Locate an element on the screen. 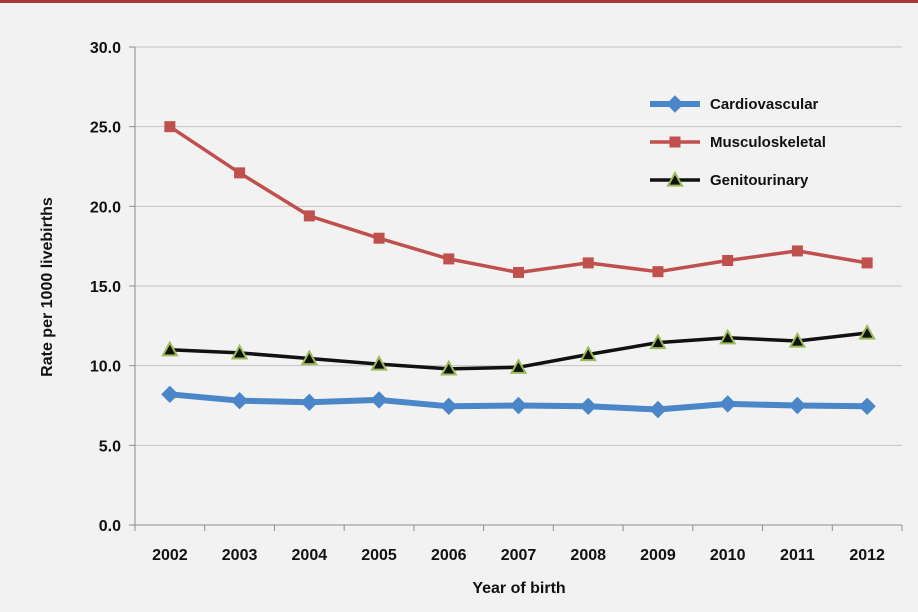 The width and height of the screenshot is (918, 612). legend-label: Cardiovascular is located at coordinates (764, 104).